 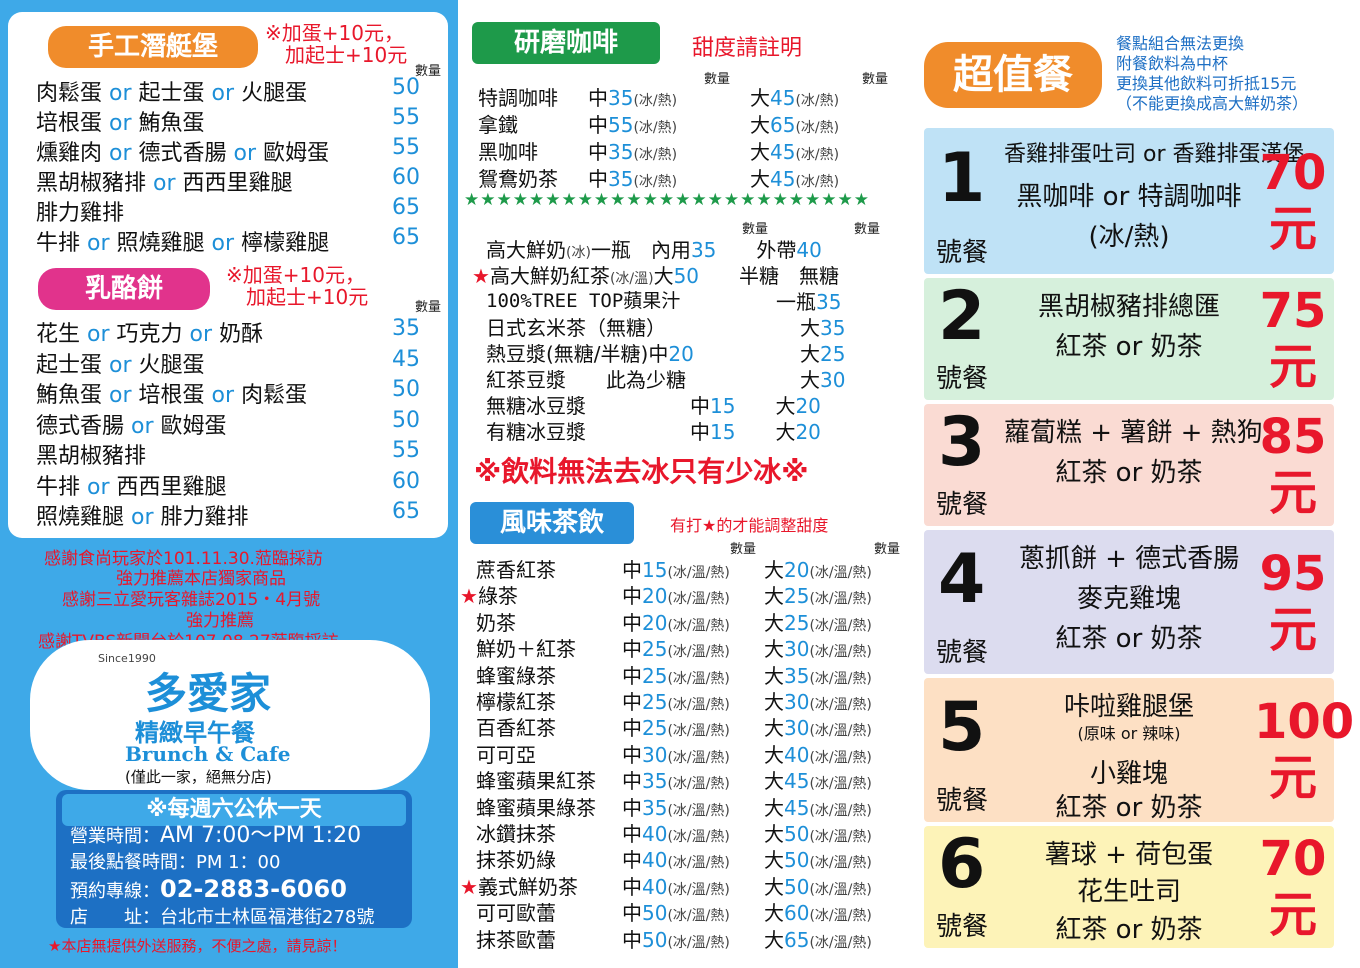 I want to click on combo-number: 3, so click(x=962, y=442).